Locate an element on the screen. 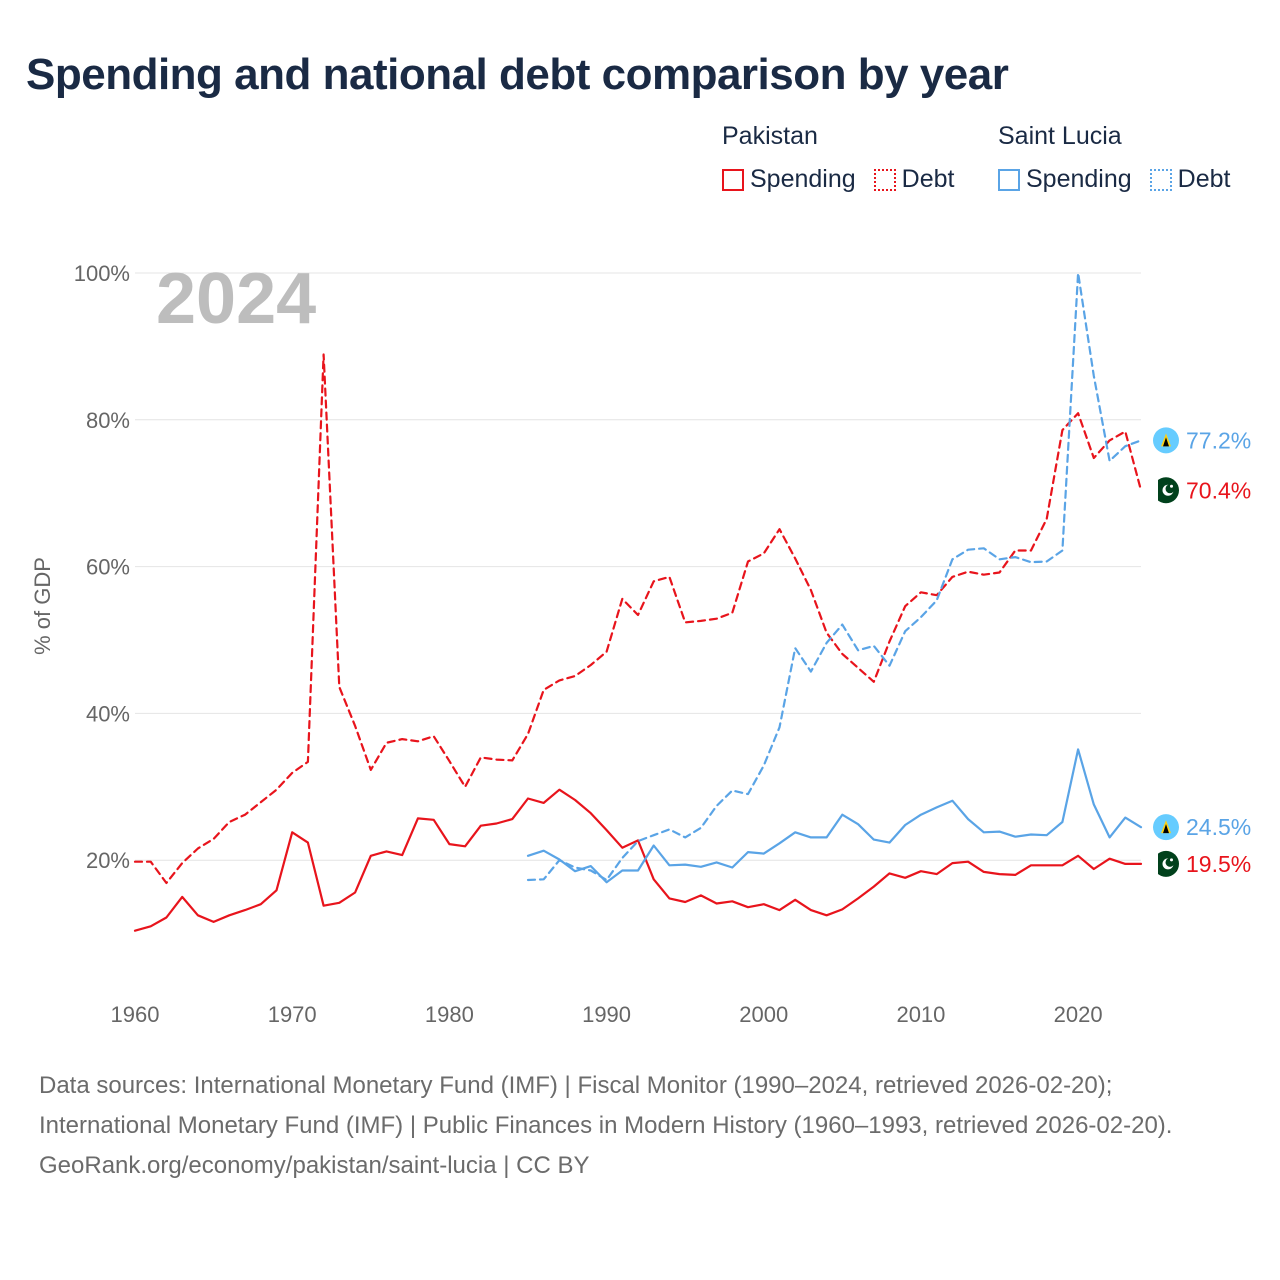 The height and width of the screenshot is (1280, 1280). legend-pakistan-spending: Spending is located at coordinates (789, 179).